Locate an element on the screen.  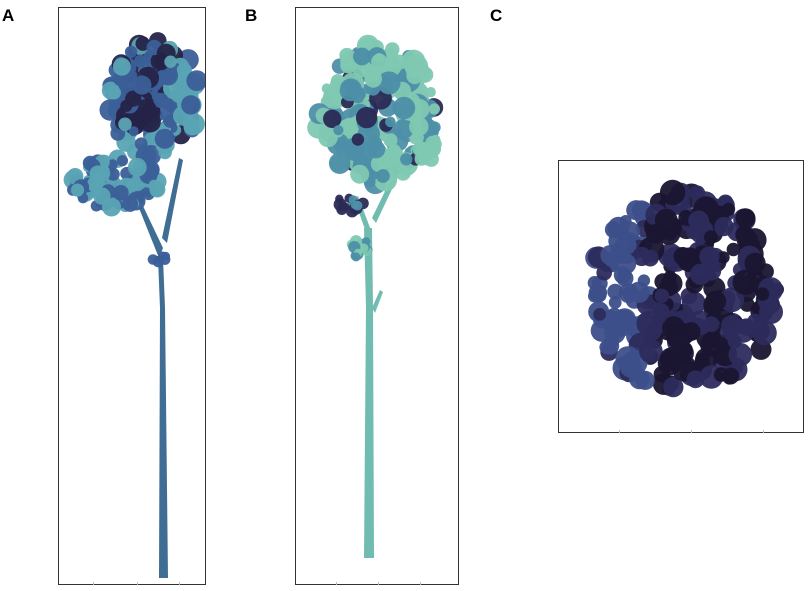
panel-c-frame is located at coordinates (681, 296).